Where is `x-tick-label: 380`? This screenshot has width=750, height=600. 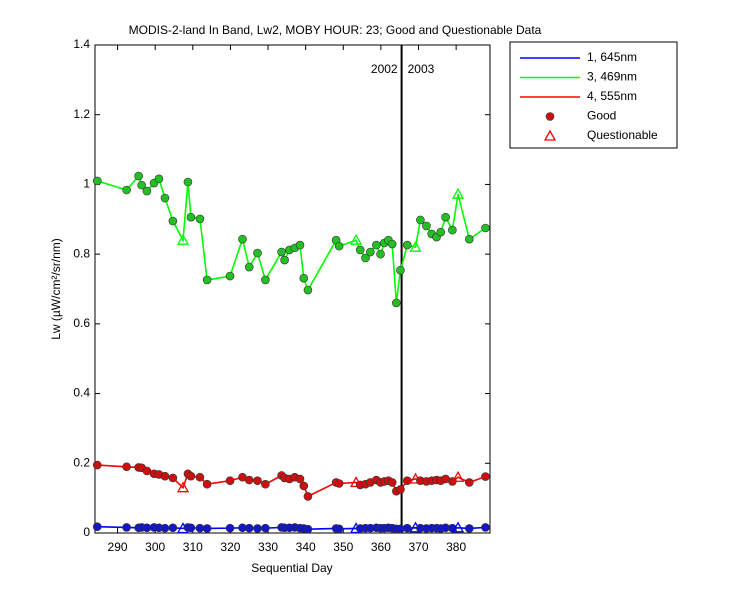 x-tick-label: 380 is located at coordinates (456, 547).